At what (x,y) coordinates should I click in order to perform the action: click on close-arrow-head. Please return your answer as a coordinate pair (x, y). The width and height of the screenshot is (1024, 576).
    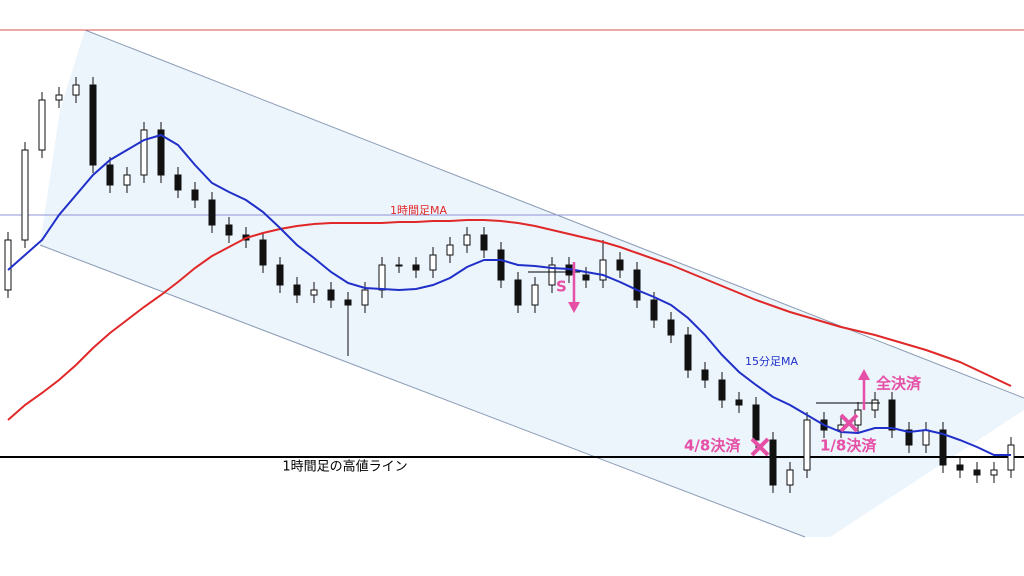
    Looking at the image, I should click on (864, 374).